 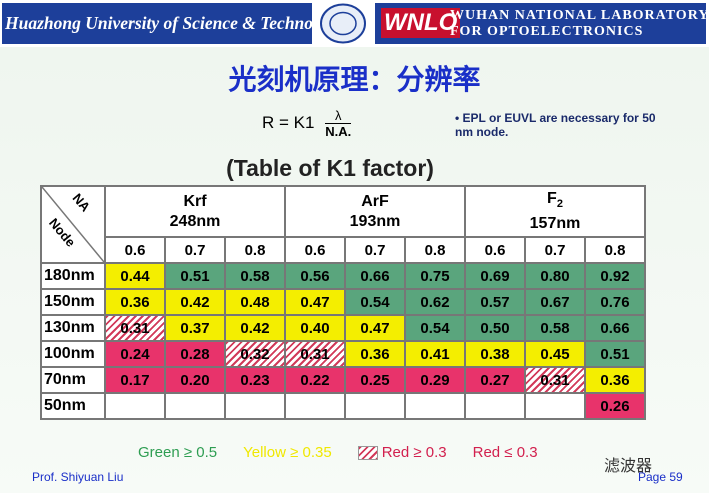 What do you see at coordinates (435, 302) in the screenshot?
I see `k1-cell: 0.62` at bounding box center [435, 302].